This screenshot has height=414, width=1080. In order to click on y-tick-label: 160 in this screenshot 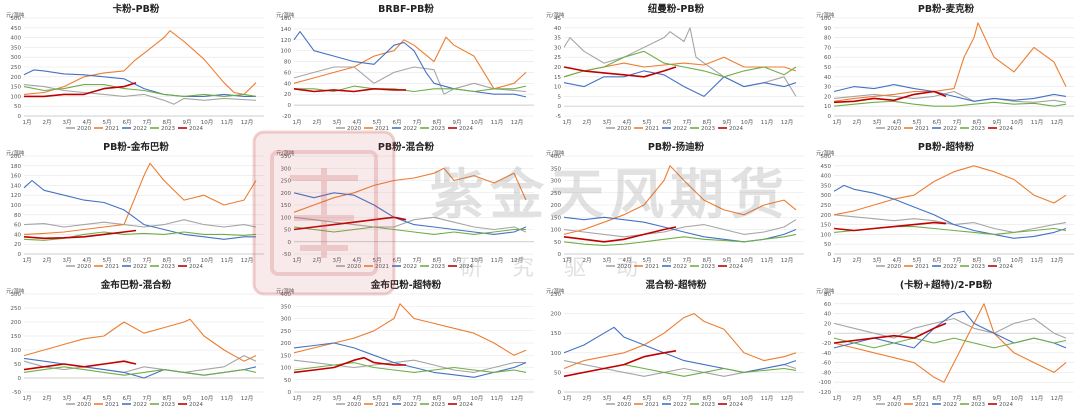, I will do `click(286, 19)`.